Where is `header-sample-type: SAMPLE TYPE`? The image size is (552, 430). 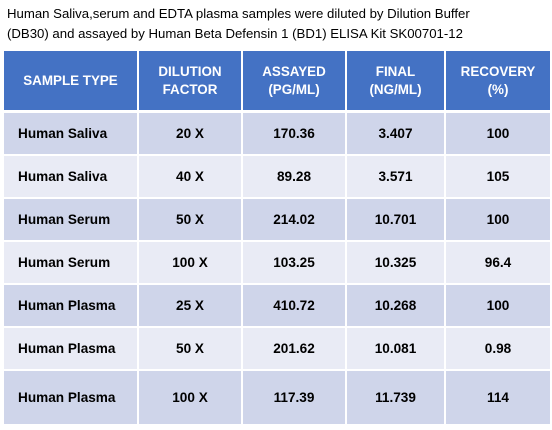 header-sample-type: SAMPLE TYPE is located at coordinates (71, 82).